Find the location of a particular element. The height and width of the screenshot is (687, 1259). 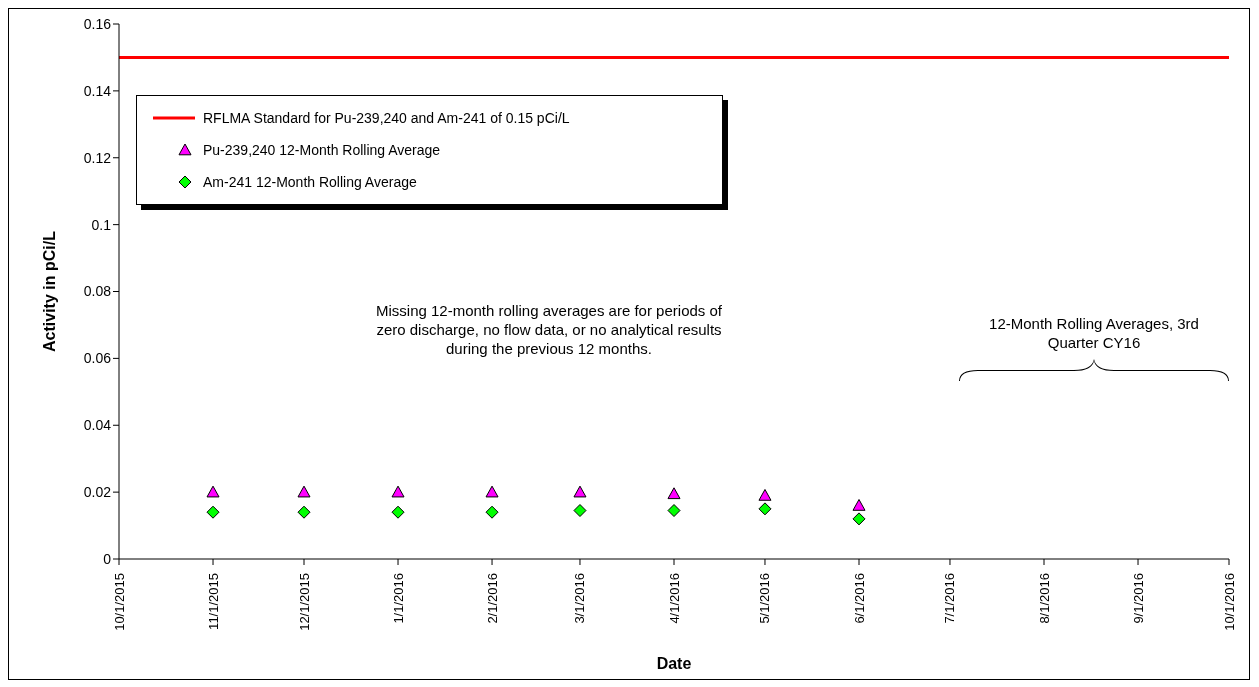

x-tick-label: 1/1/2016 is located at coordinates (398, 598).